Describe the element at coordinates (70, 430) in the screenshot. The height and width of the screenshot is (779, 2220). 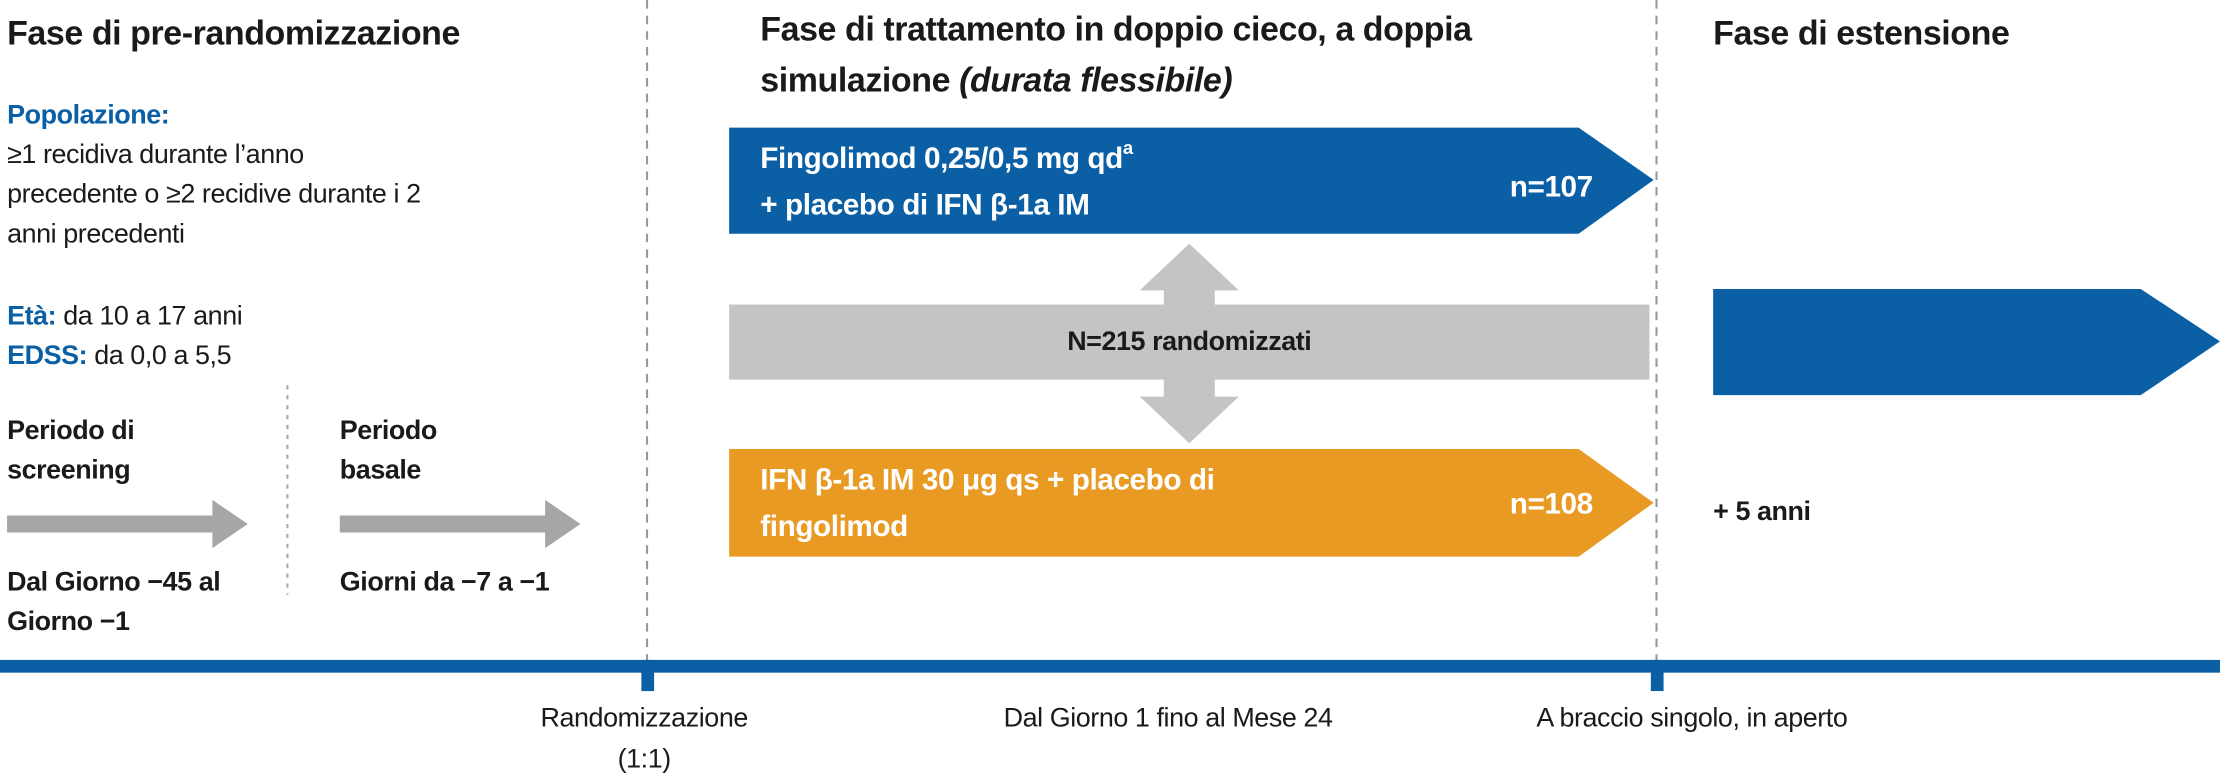
I see `period-title: Periodo di` at that location.